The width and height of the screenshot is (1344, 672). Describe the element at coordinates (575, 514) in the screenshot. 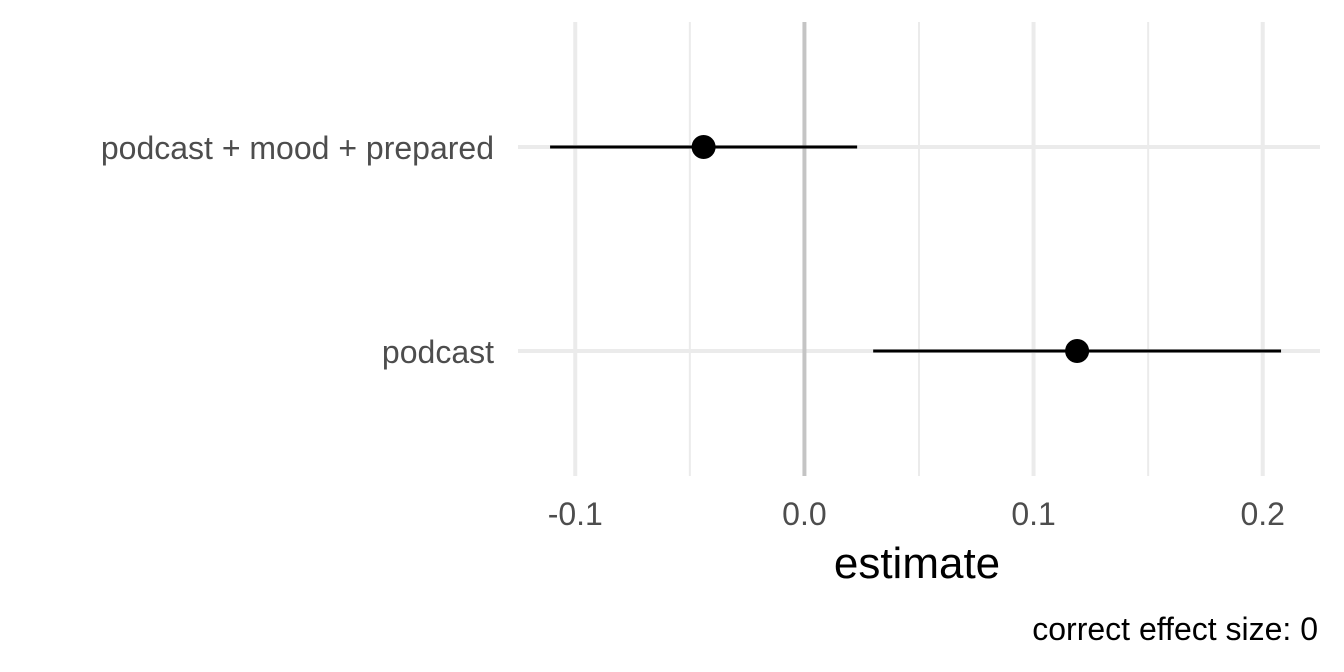

I see `x-tick-label: -0.1` at that location.